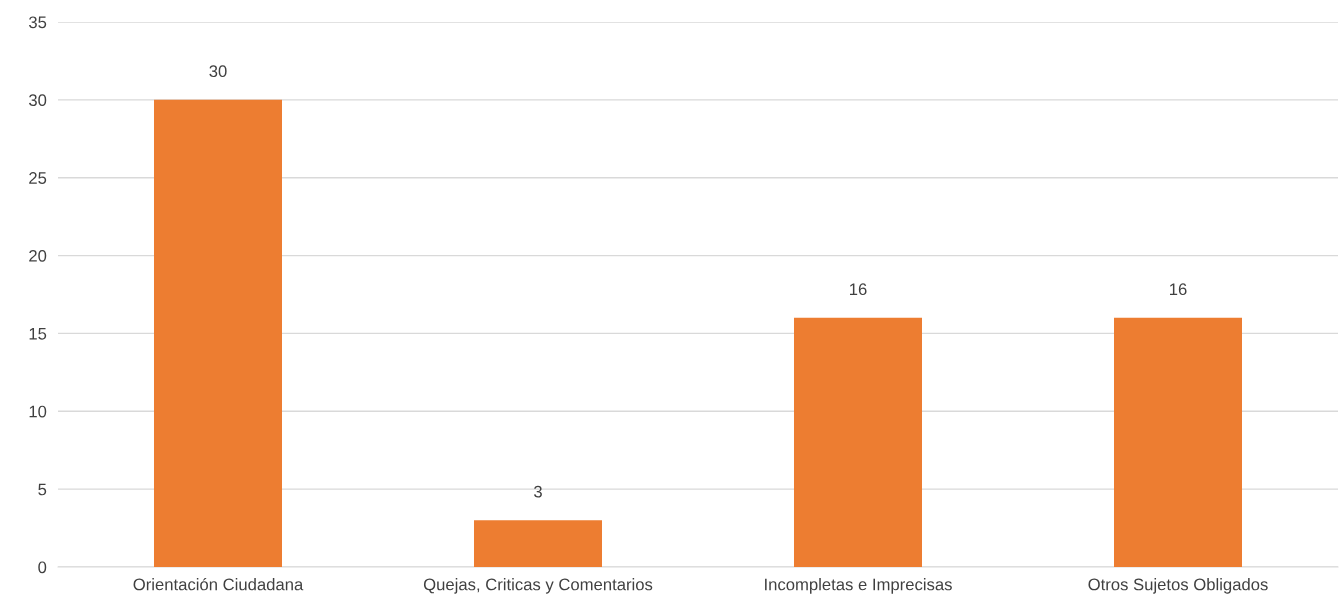 The height and width of the screenshot is (607, 1341). What do you see at coordinates (1178, 586) in the screenshot?
I see `x-tick-label: Otros Sujetos Obligados` at bounding box center [1178, 586].